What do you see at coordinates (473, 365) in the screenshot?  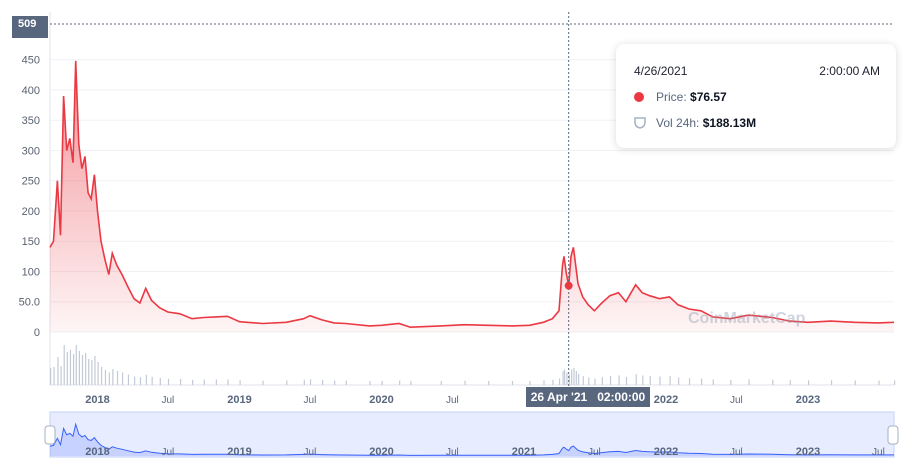 I see `volume-bars` at bounding box center [473, 365].